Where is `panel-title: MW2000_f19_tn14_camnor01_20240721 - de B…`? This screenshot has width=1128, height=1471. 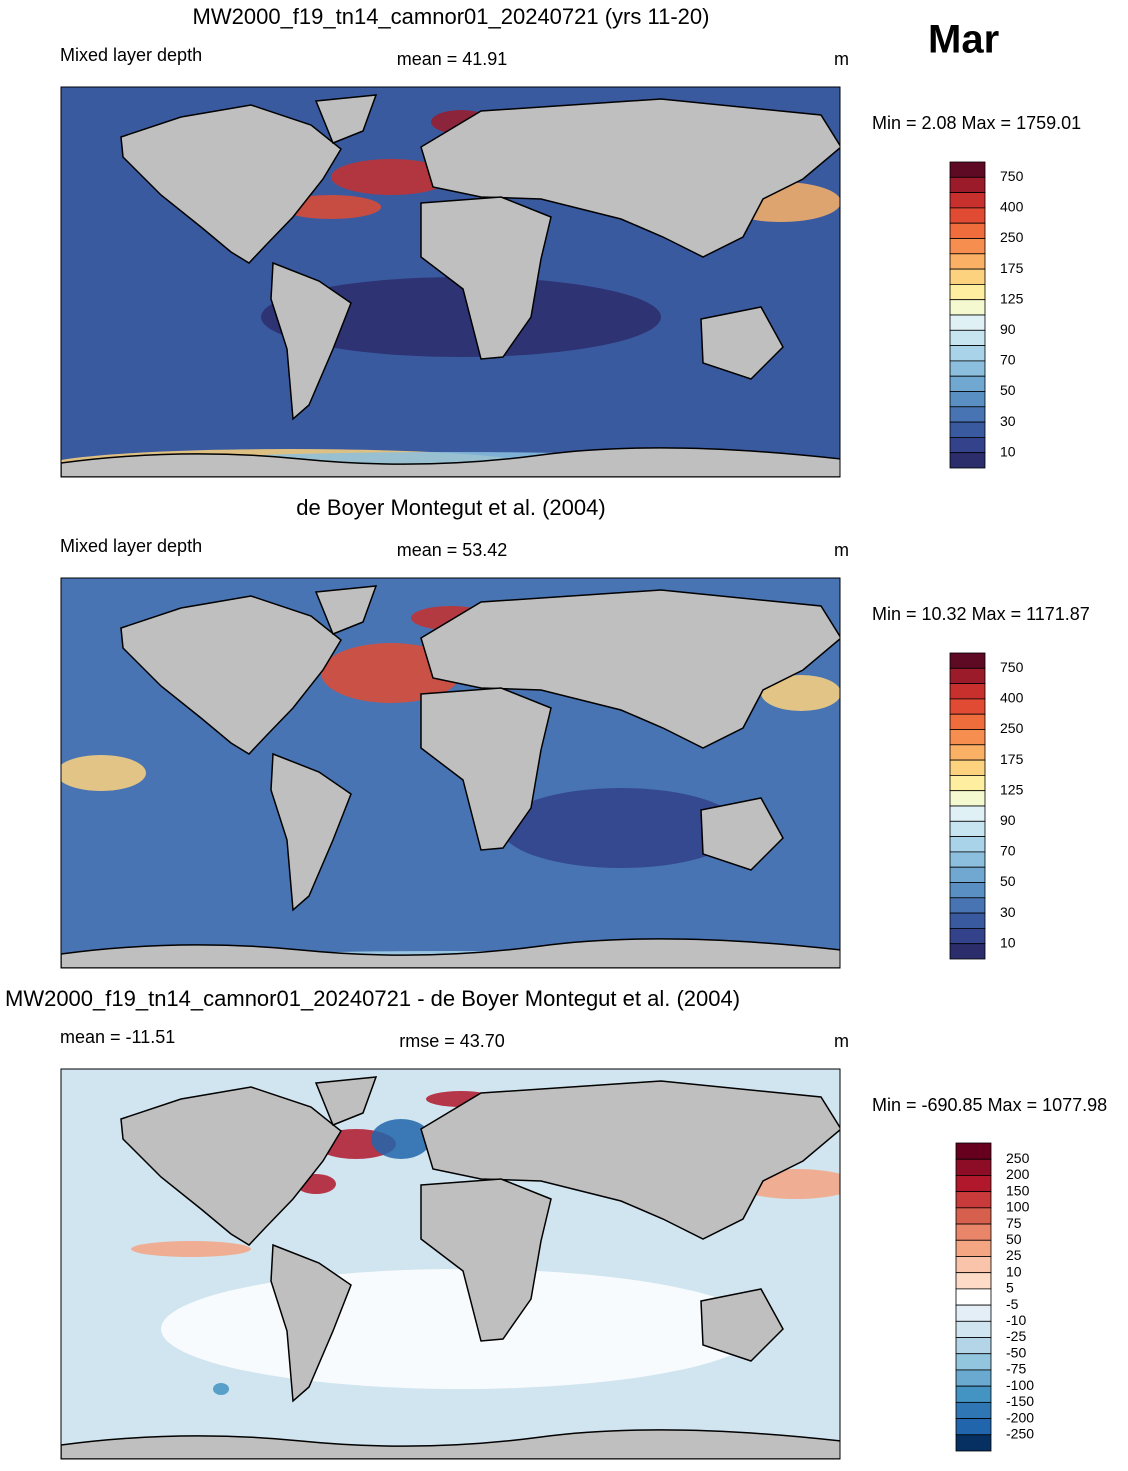
panel-title: MW2000_f19_tn14_camnor01_20240721 - de B… is located at coordinates (372, 998).